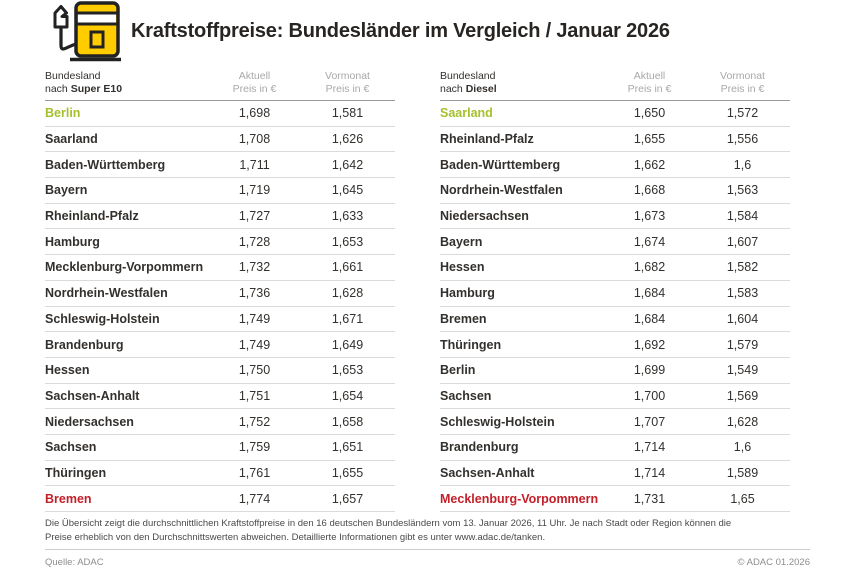 Image resolution: width=855 pixels, height=573 pixels. Describe the element at coordinates (347, 113) in the screenshot. I see `previous-price: 1,581` at that location.